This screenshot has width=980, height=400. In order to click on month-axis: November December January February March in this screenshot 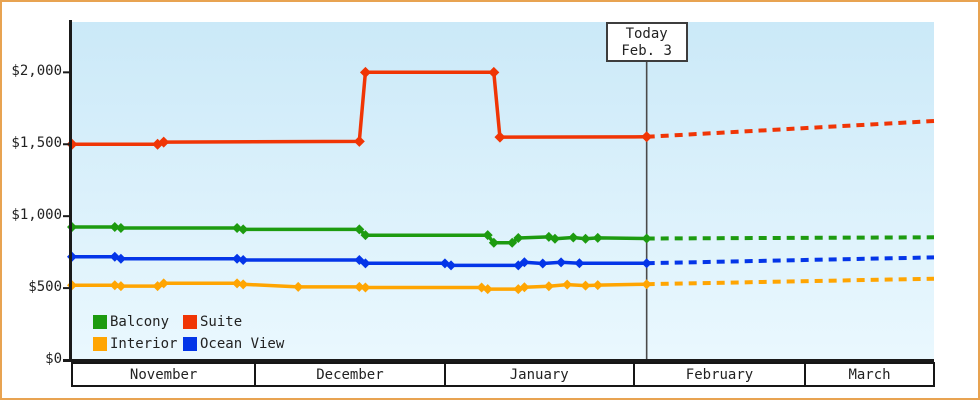, I will do `click(503, 374)`.